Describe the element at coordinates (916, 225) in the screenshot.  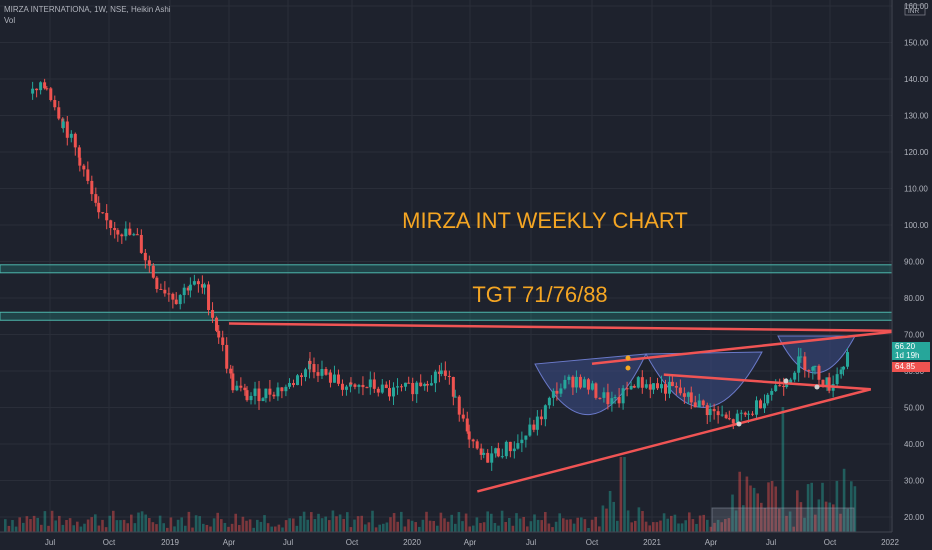
I see `y-tick-label: 100.00` at that location.